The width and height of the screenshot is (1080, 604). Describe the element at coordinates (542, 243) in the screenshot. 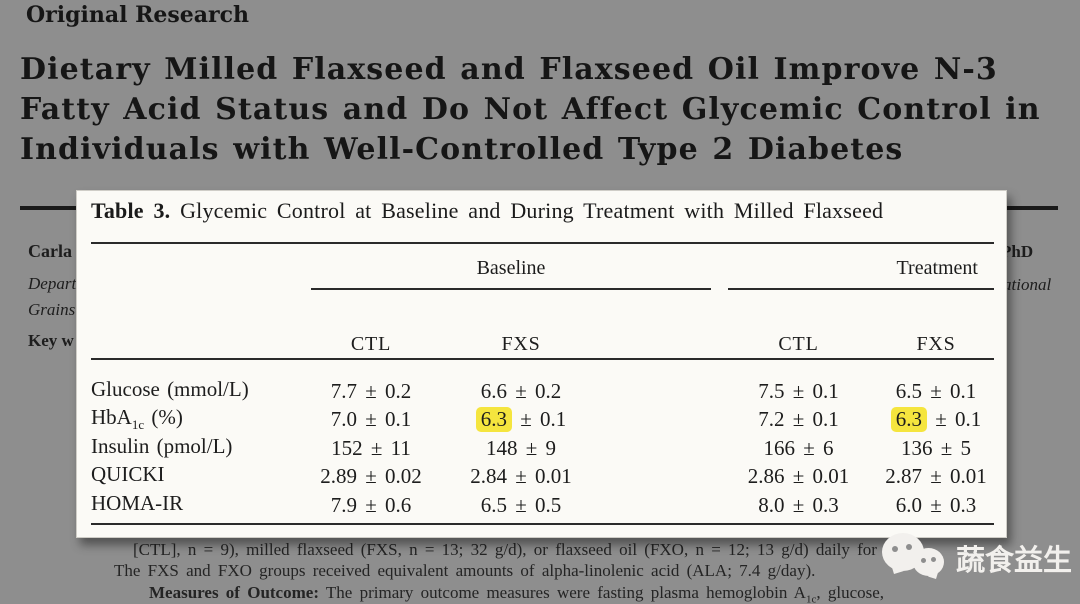

I see `table-top-rule` at that location.